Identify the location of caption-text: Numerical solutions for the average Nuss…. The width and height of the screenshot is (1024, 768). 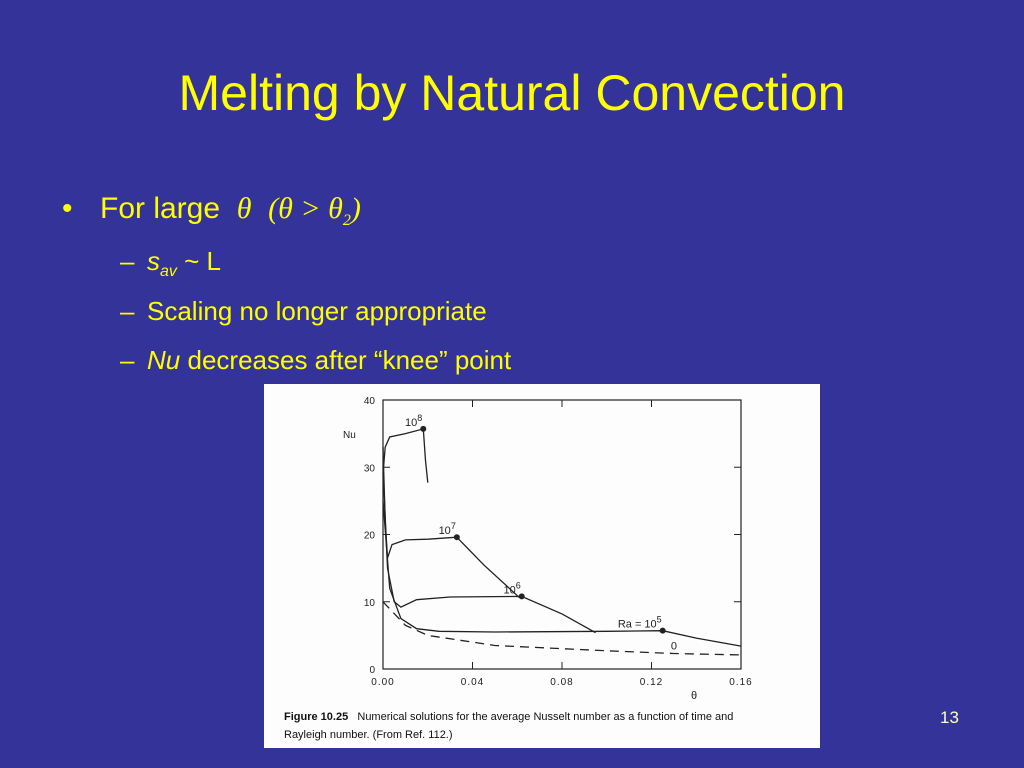
(545, 717).